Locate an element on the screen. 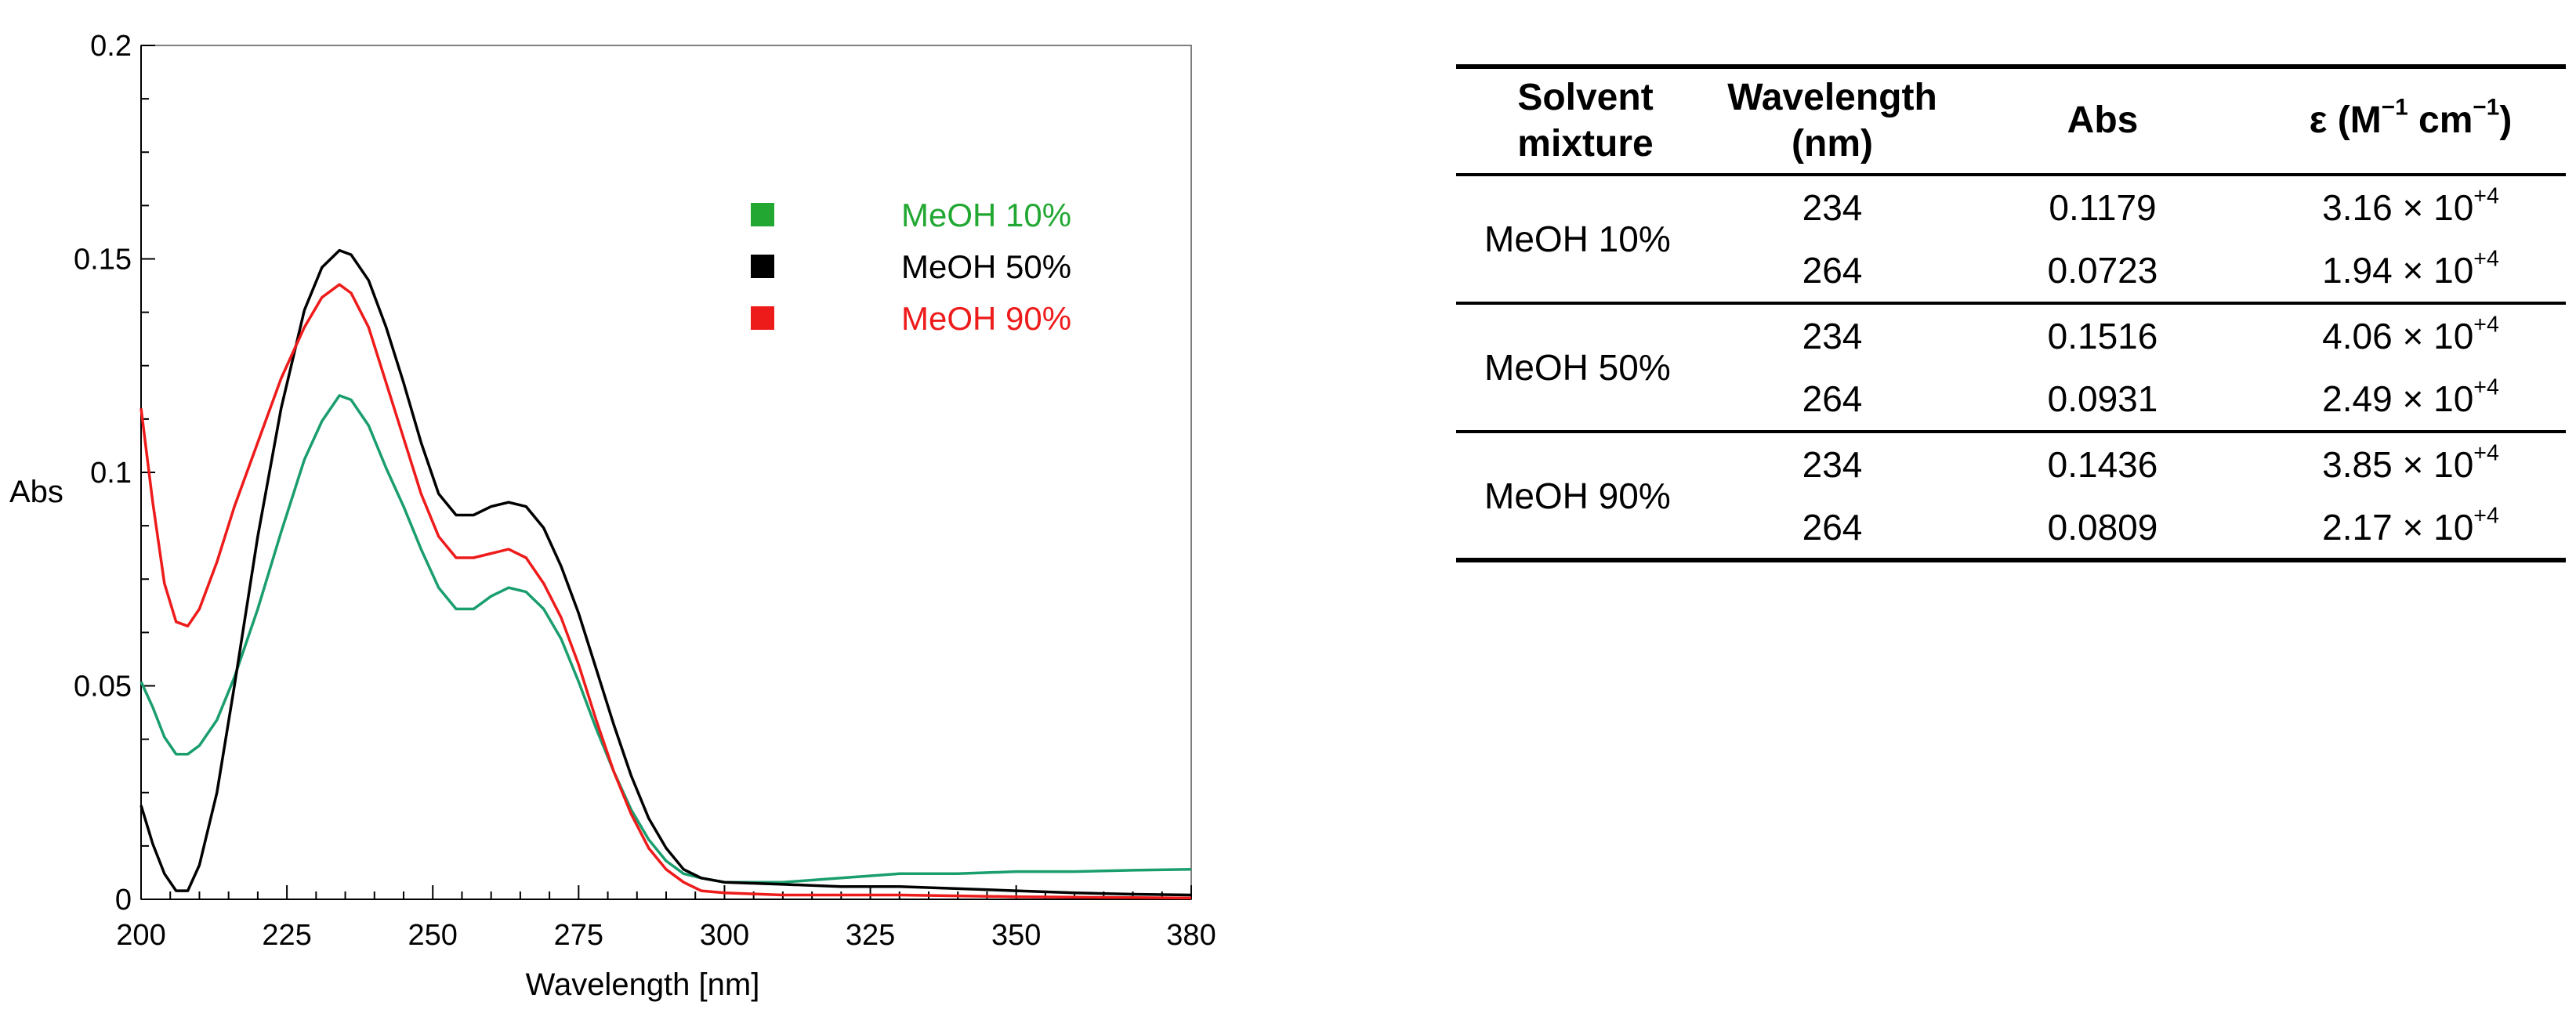 The width and height of the screenshot is (2576, 1027). x-tick-label: 350 is located at coordinates (1016, 936).